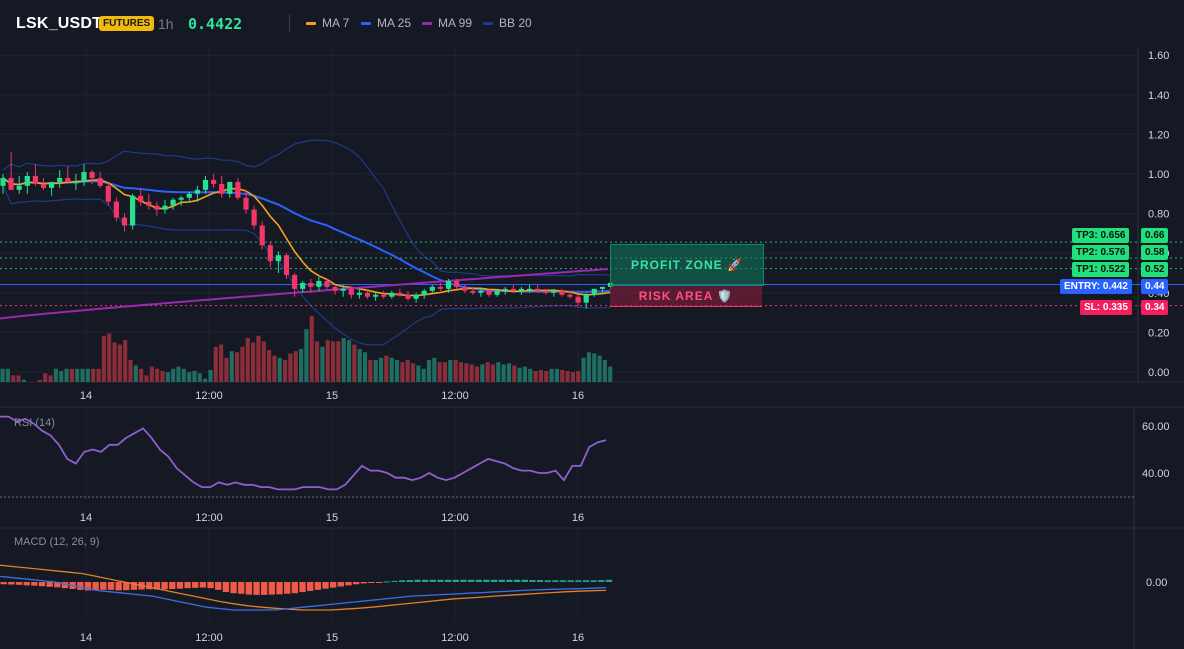  Describe the element at coordinates (166, 24) in the screenshot. I see `timeframe: 1h` at that location.